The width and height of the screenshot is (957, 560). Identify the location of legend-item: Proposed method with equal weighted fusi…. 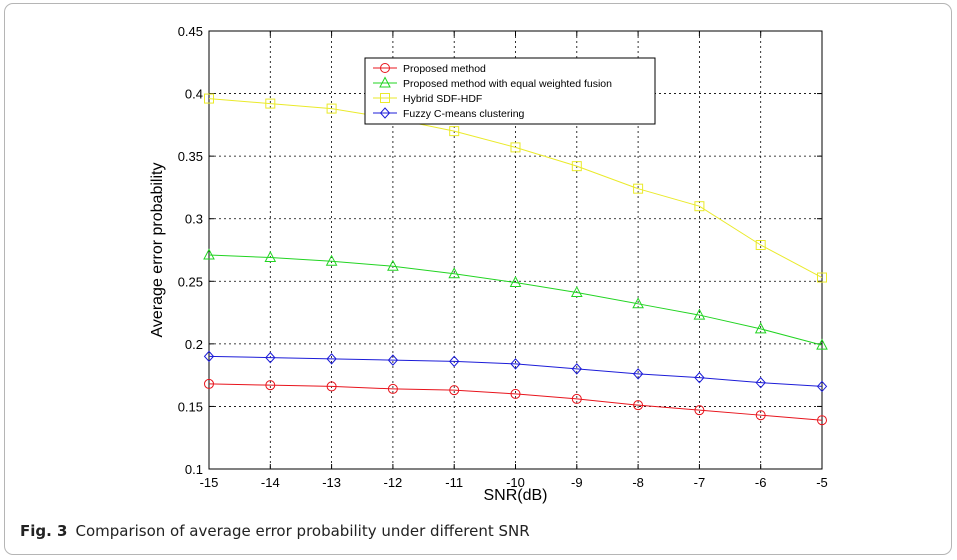
(492, 83).